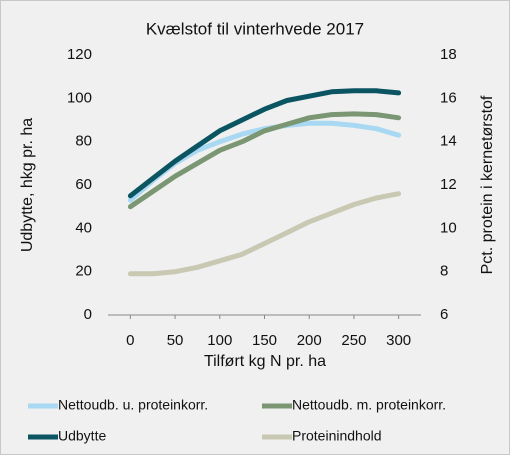 The width and height of the screenshot is (510, 455). Describe the element at coordinates (487, 184) in the screenshot. I see `y2-axis-label: Pct. protein i kernetørstof` at that location.